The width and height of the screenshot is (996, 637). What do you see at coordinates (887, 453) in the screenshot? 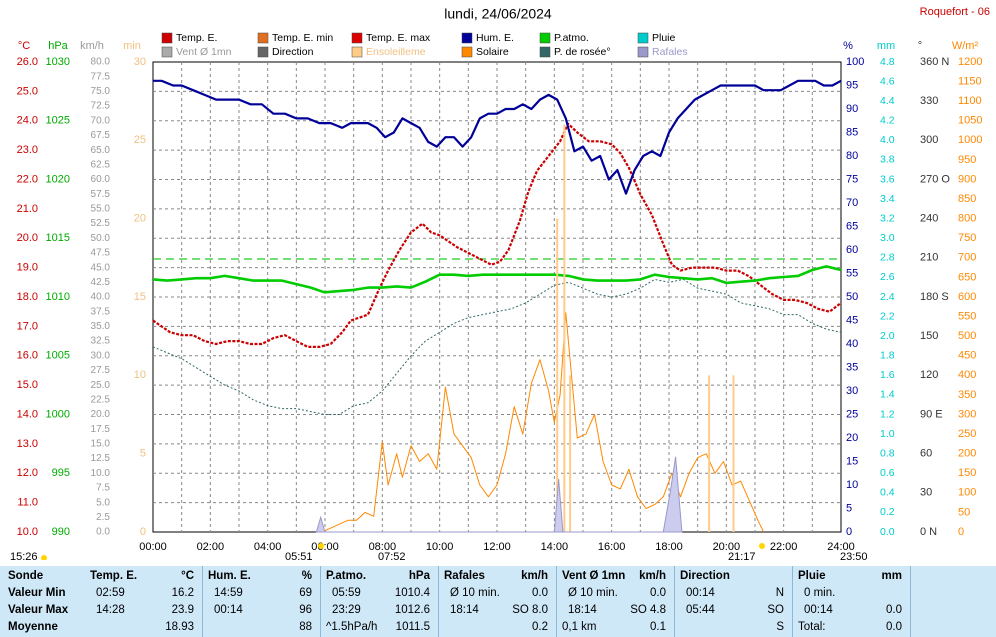
I see `y-tick-rain_mm: 0.8` at bounding box center [887, 453].